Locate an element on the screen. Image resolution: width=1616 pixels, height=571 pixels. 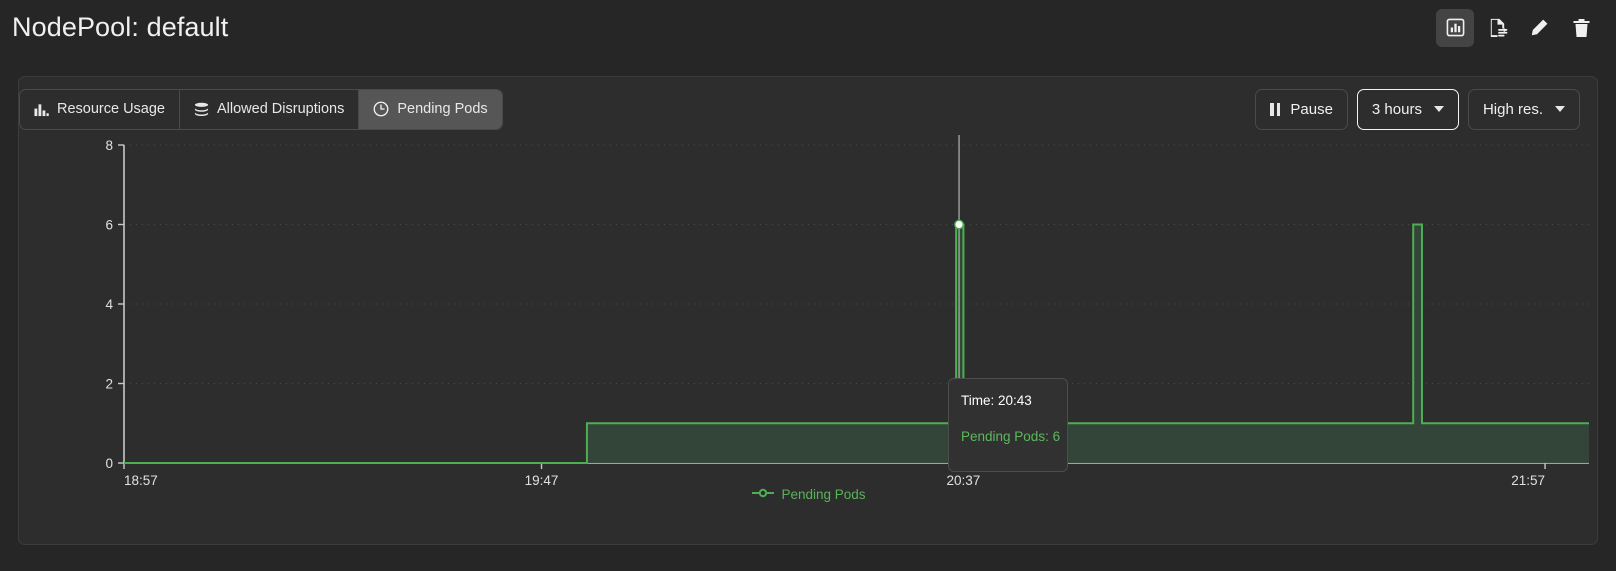
yaml-icon is located at coordinates (1497, 27).